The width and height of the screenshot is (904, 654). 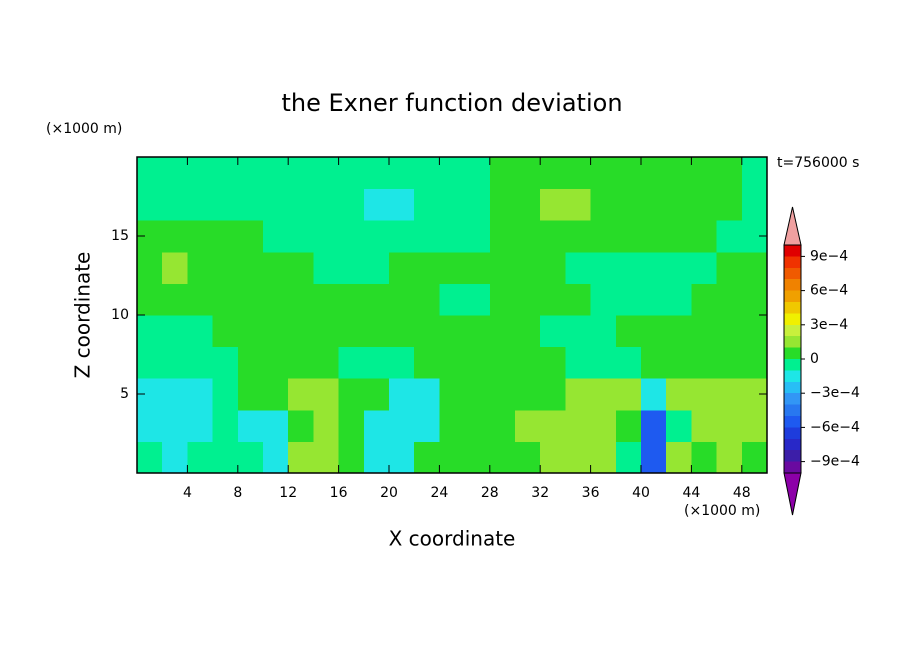 What do you see at coordinates (829, 256) in the screenshot?
I see `colorbar-tick-label: 9e−4` at bounding box center [829, 256].